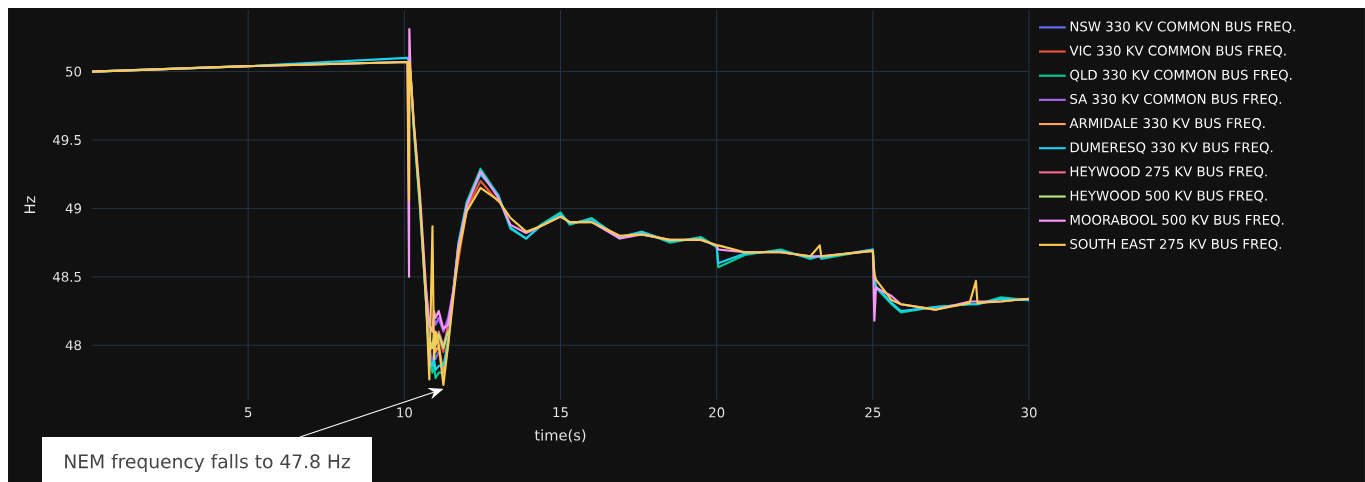 This screenshot has height=482, width=1365. Describe the element at coordinates (560, 412) in the screenshot. I see `x-tick-label: 15` at that location.